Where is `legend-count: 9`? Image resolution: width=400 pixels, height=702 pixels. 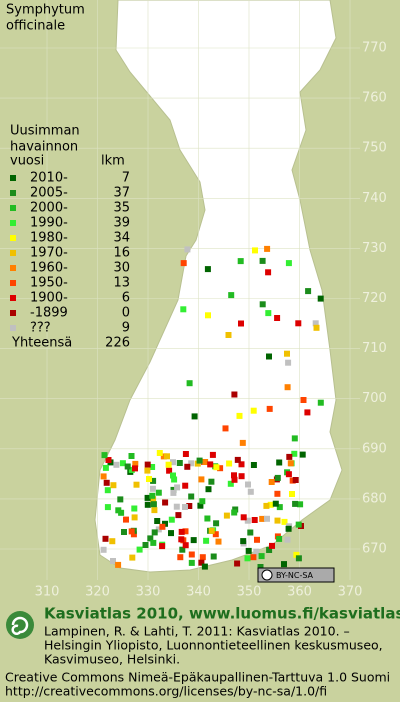 legend-count: 9 is located at coordinates (126, 328).